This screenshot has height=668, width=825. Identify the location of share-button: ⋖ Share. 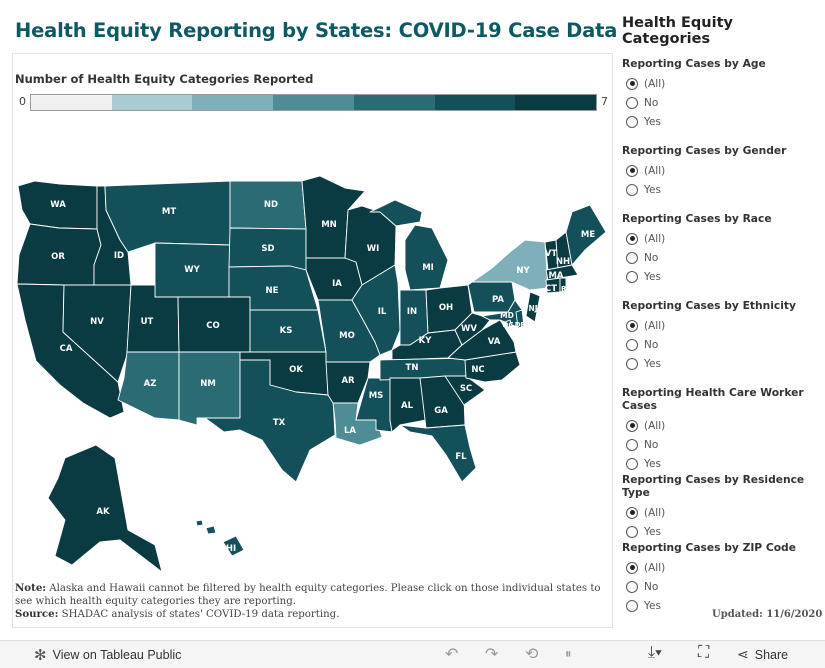
(762, 654).